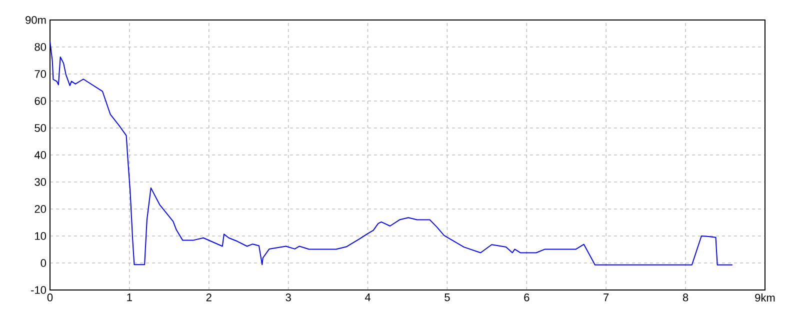 This screenshot has height=320, width=800. I want to click on y-tick-label: 10, so click(40, 236).